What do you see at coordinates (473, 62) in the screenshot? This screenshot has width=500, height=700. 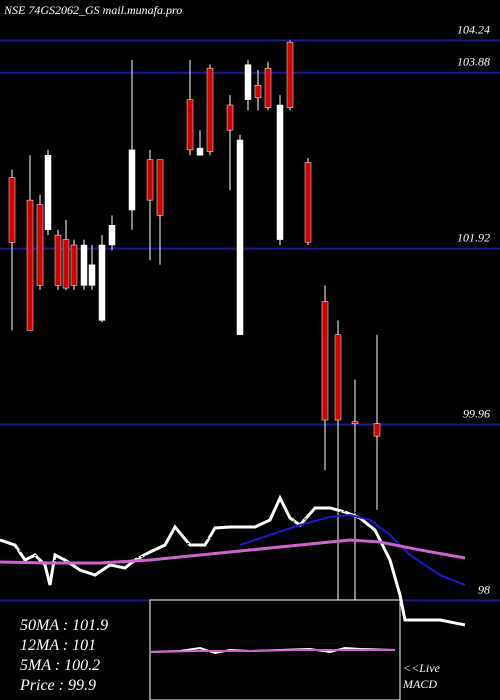 I see `y-tick-label: 103.88` at bounding box center [473, 62].